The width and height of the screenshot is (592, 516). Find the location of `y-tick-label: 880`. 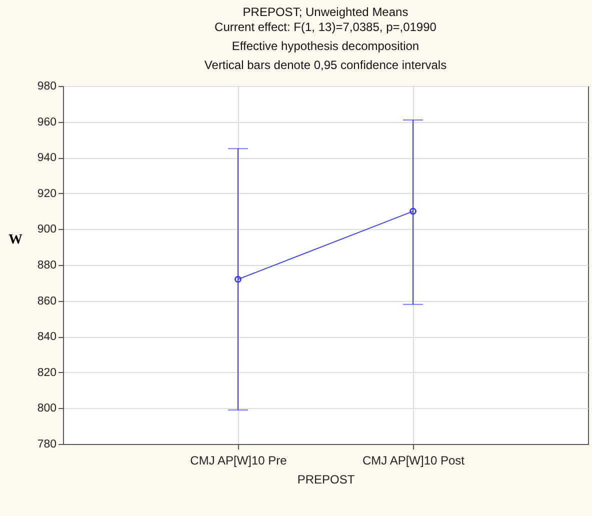

y-tick-label: 880 is located at coordinates (46, 266).